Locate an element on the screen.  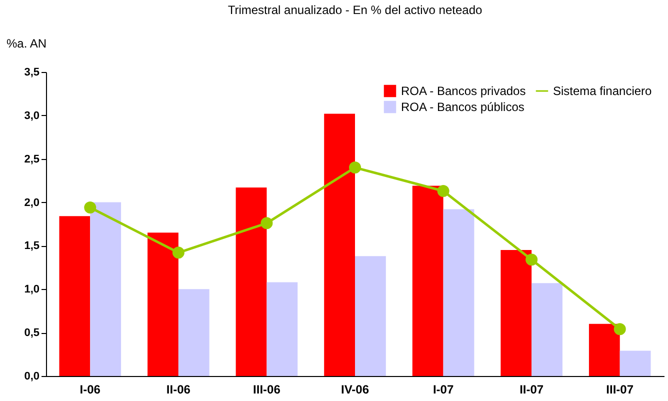
chart-title: Trimestral anualizado - En % del activo neteado is located at coordinates (355, 10).